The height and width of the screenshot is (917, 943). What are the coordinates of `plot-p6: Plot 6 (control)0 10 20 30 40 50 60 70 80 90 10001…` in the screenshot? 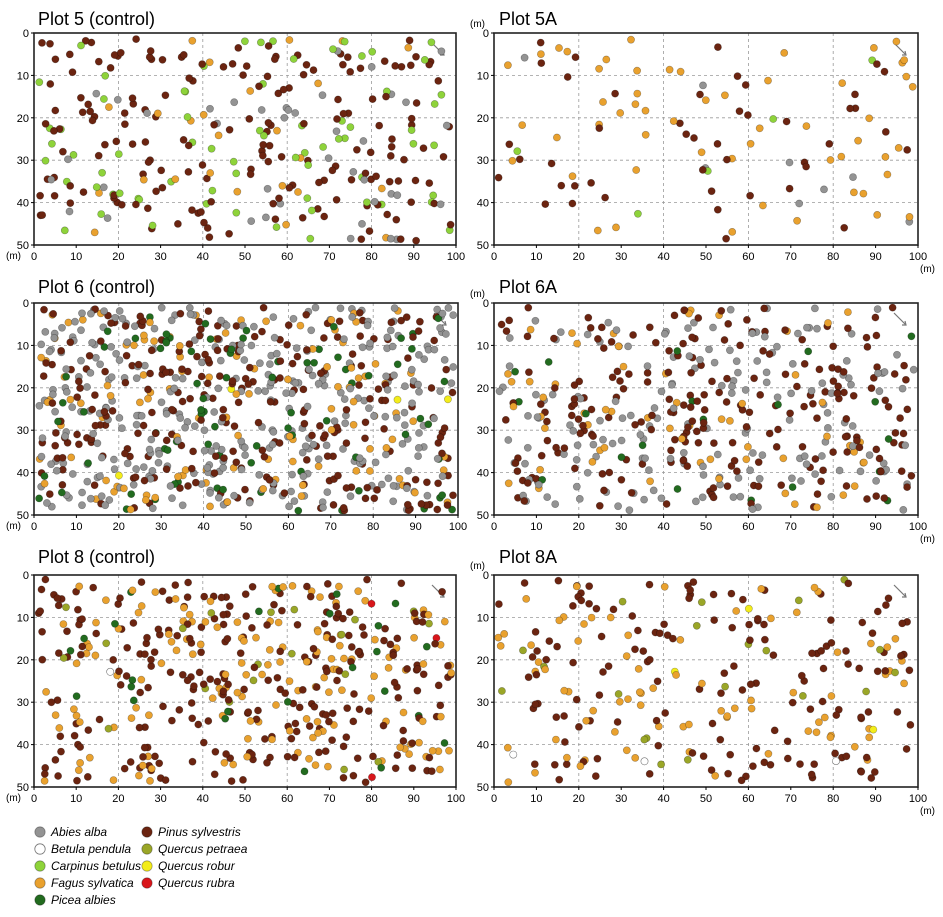 It's located at (236, 405).